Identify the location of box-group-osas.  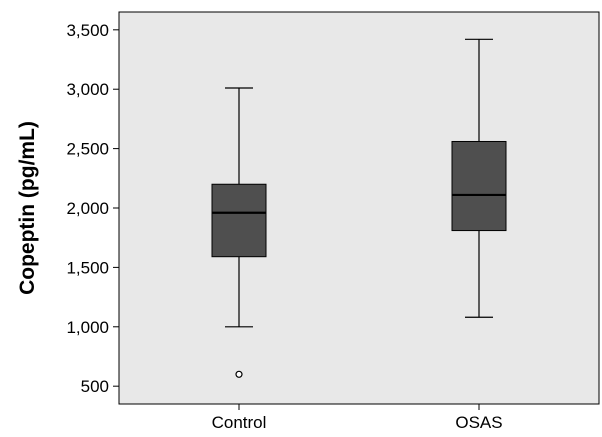
(479, 178).